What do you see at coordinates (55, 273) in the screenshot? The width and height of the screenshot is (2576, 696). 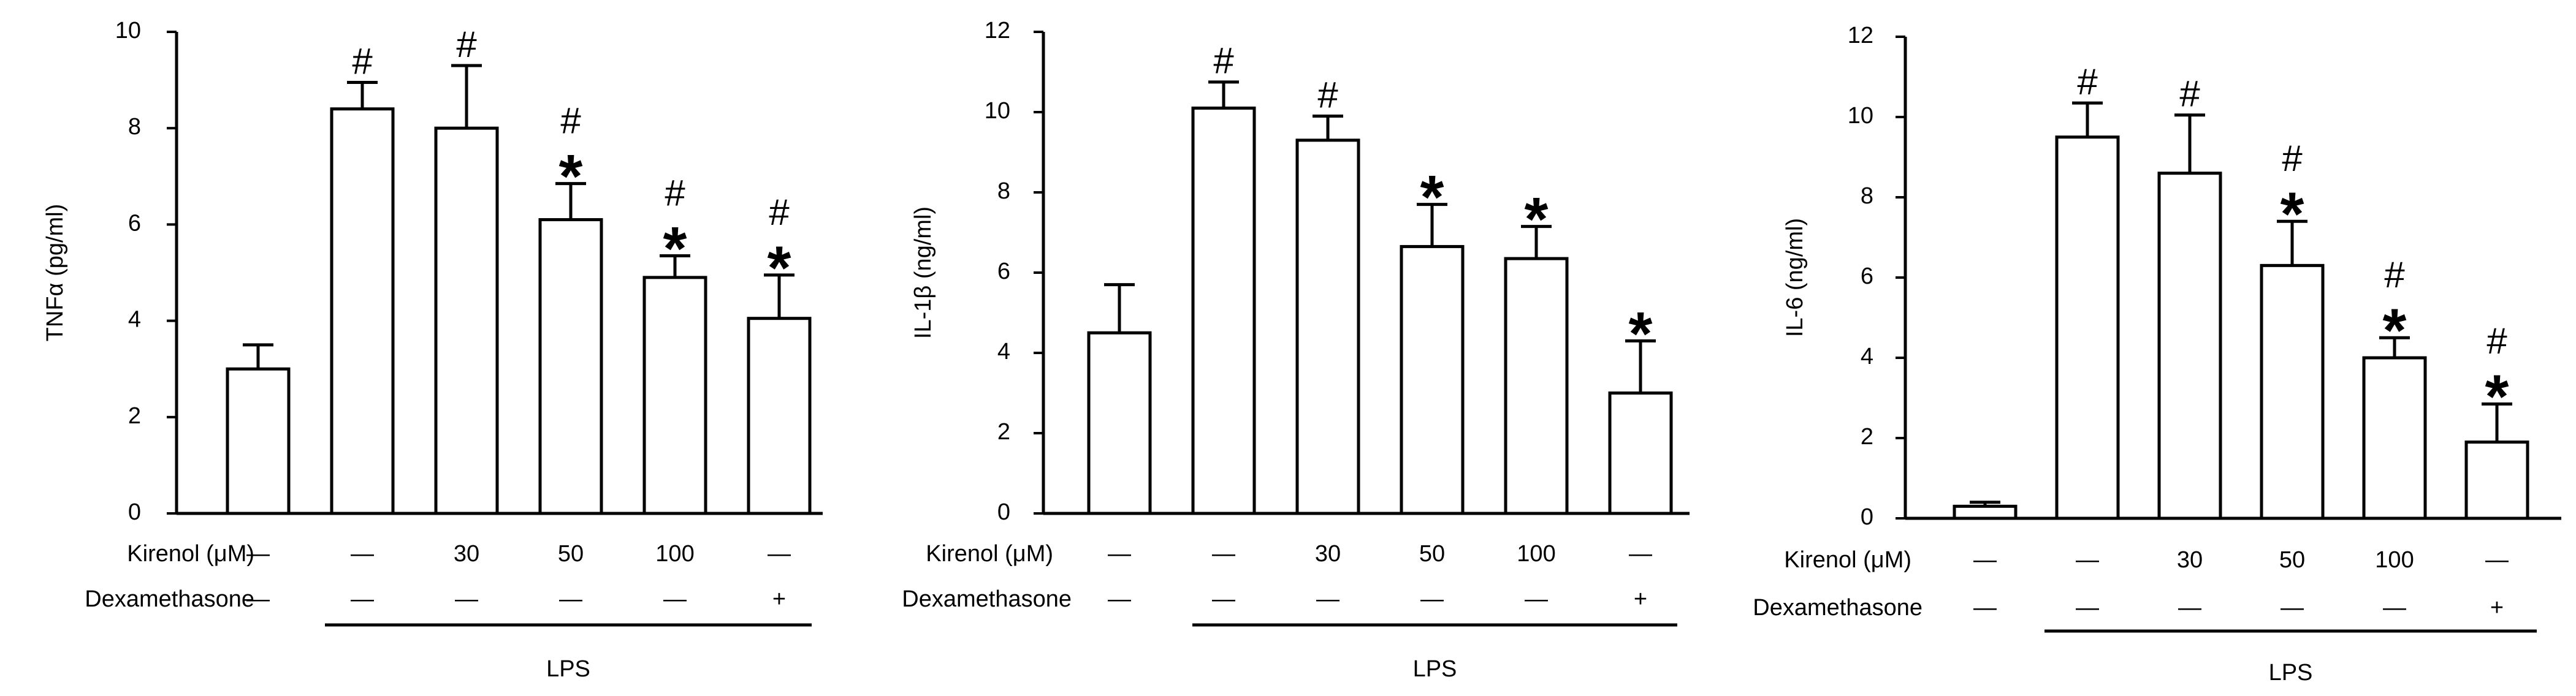 I see `y-axis-title: TNFα (pg/ml)` at bounding box center [55, 273].